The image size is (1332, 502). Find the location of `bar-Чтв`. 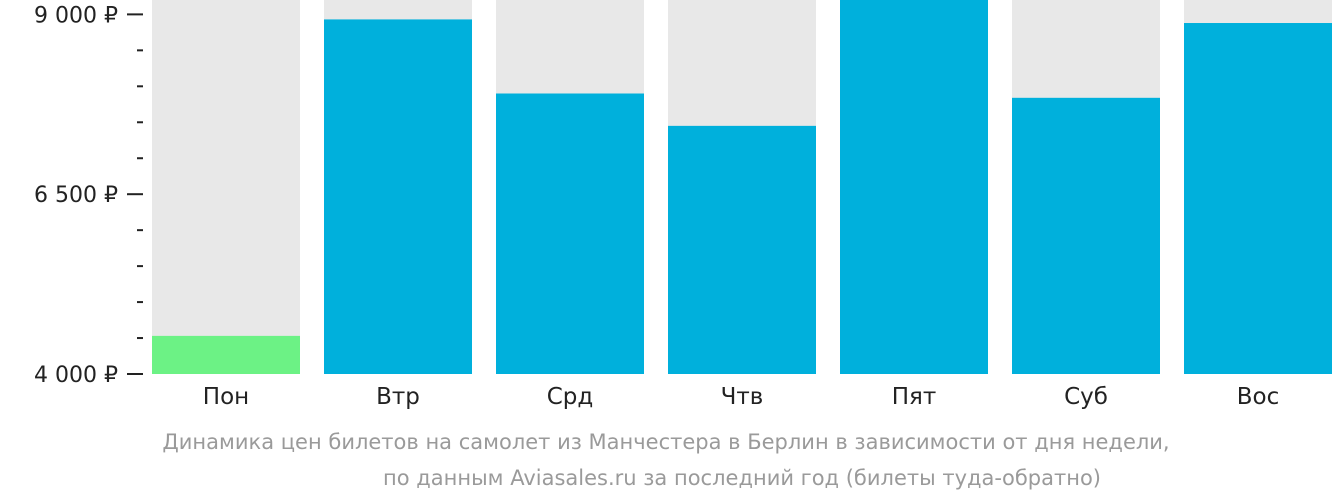

bar-Чтв is located at coordinates (742, 249).